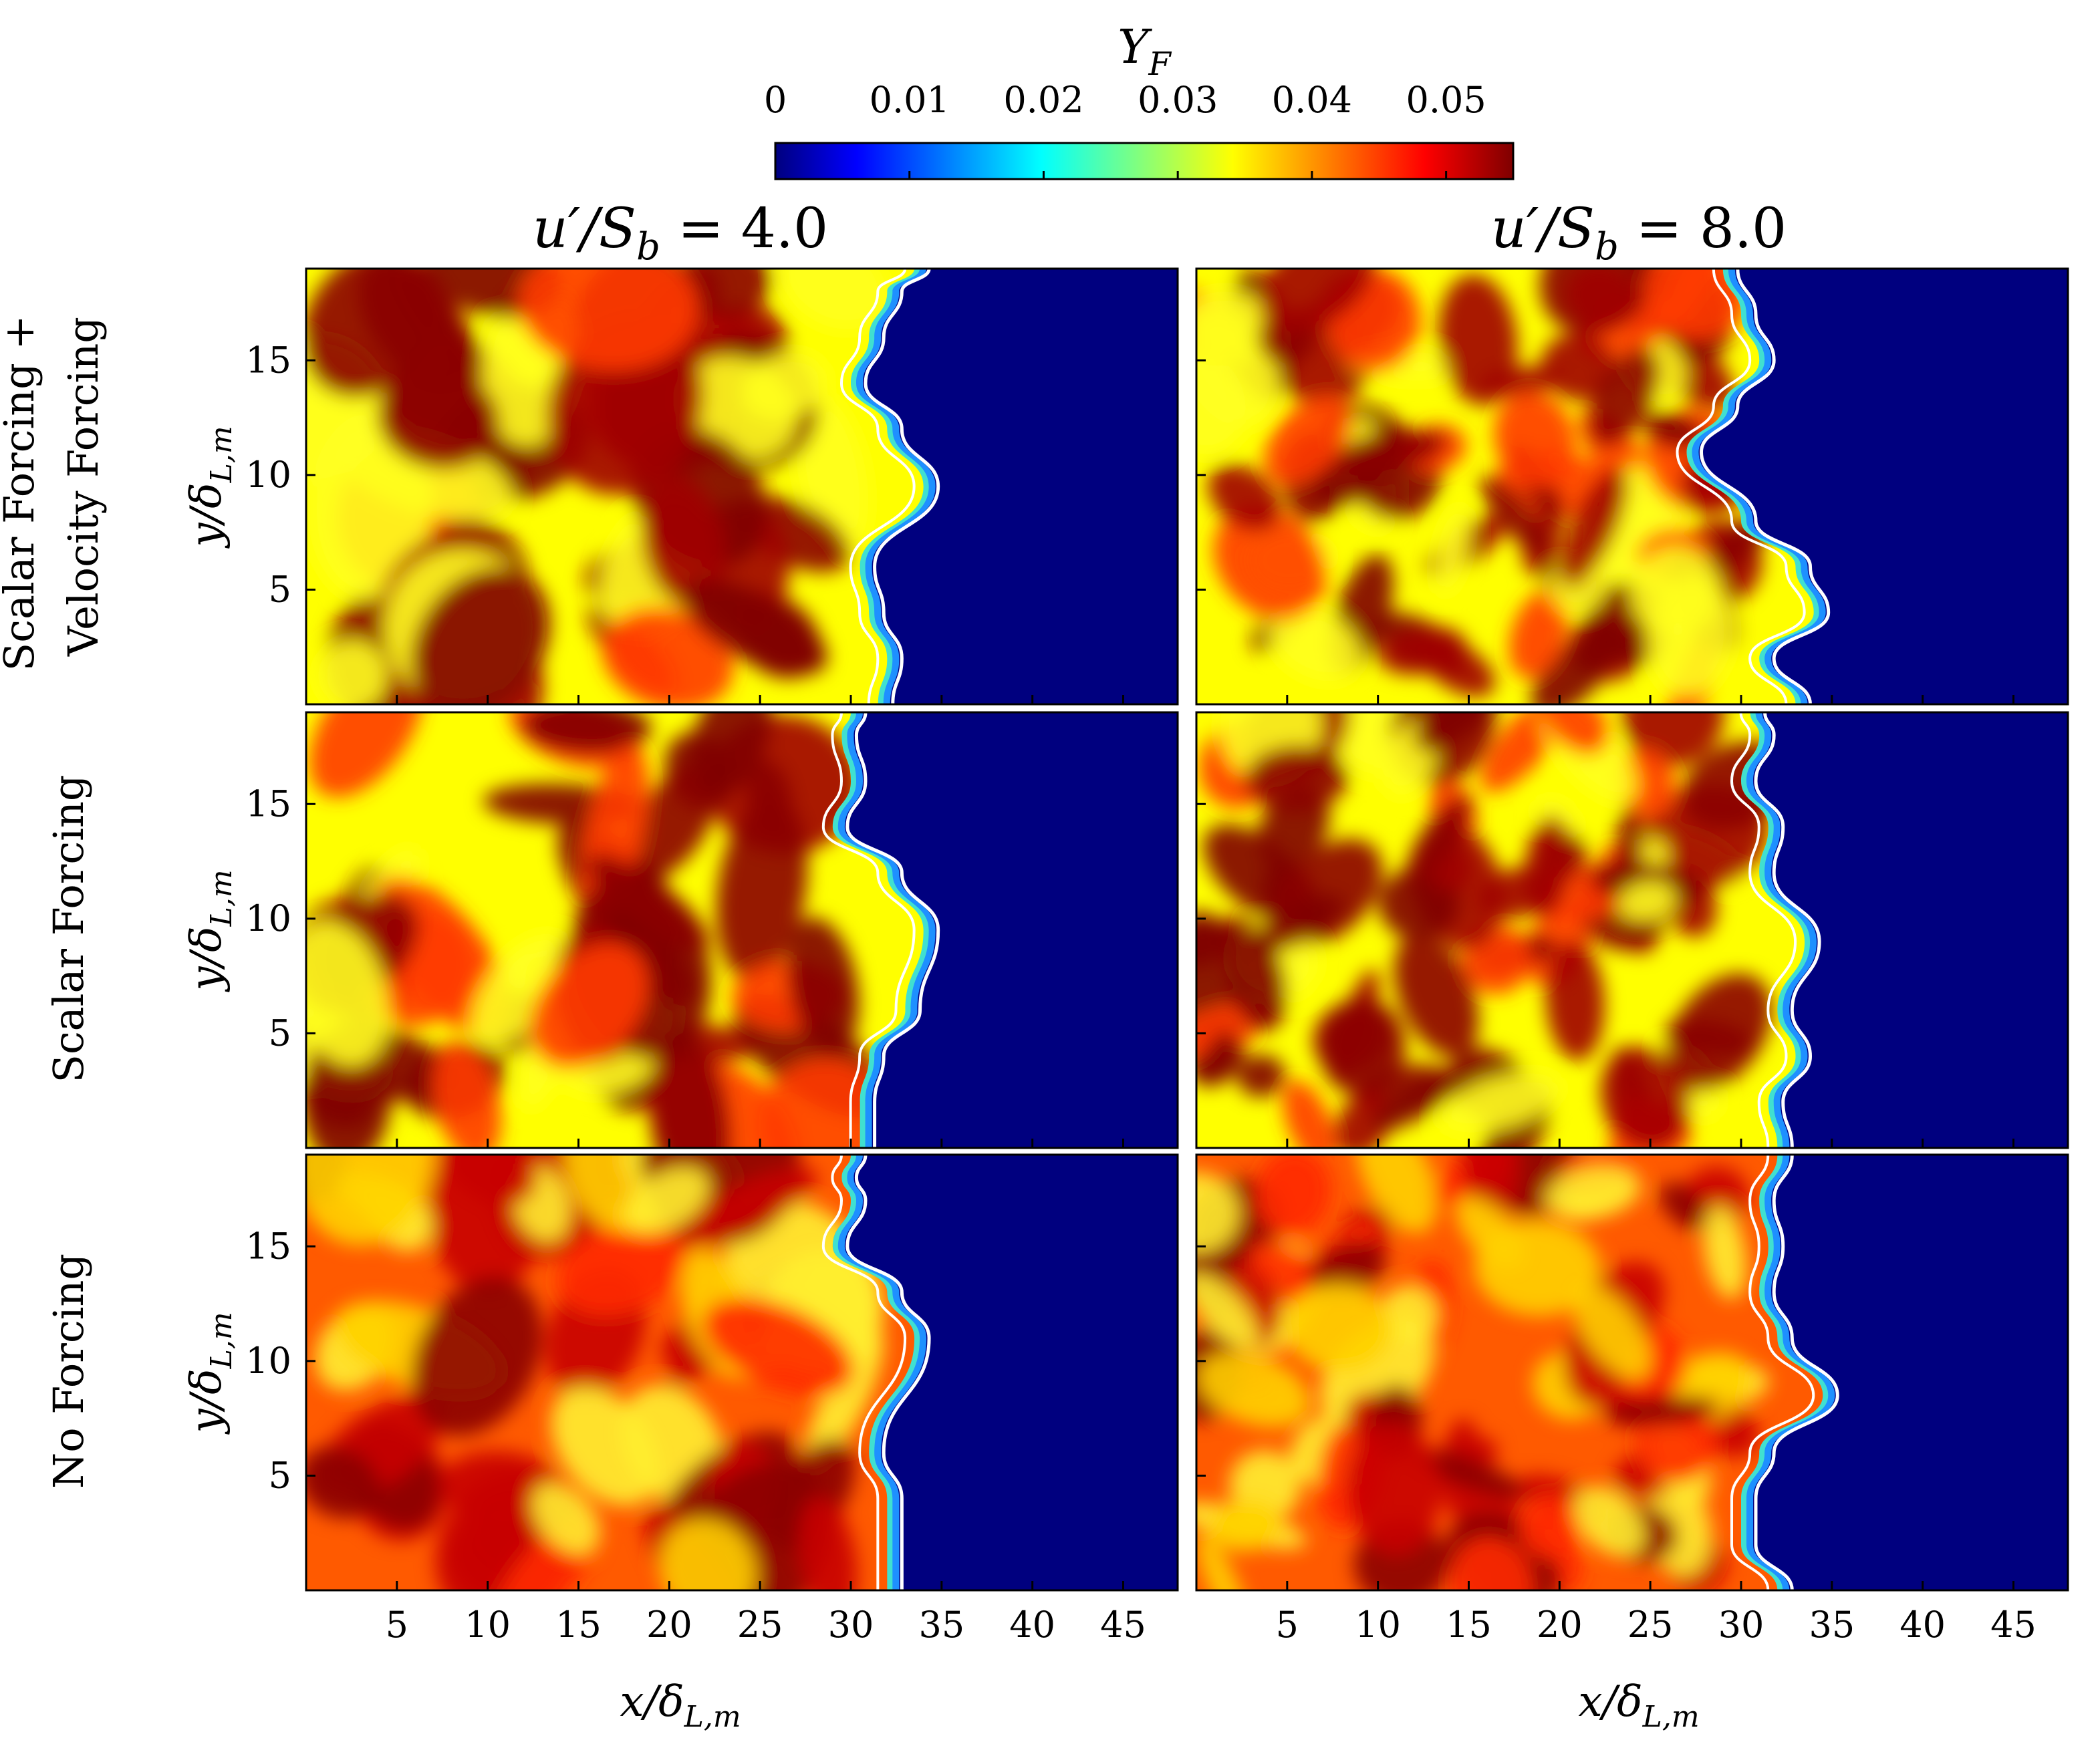 The width and height of the screenshot is (2100, 1750). I want to click on colorbar-tick-label: 0.01, so click(910, 100).